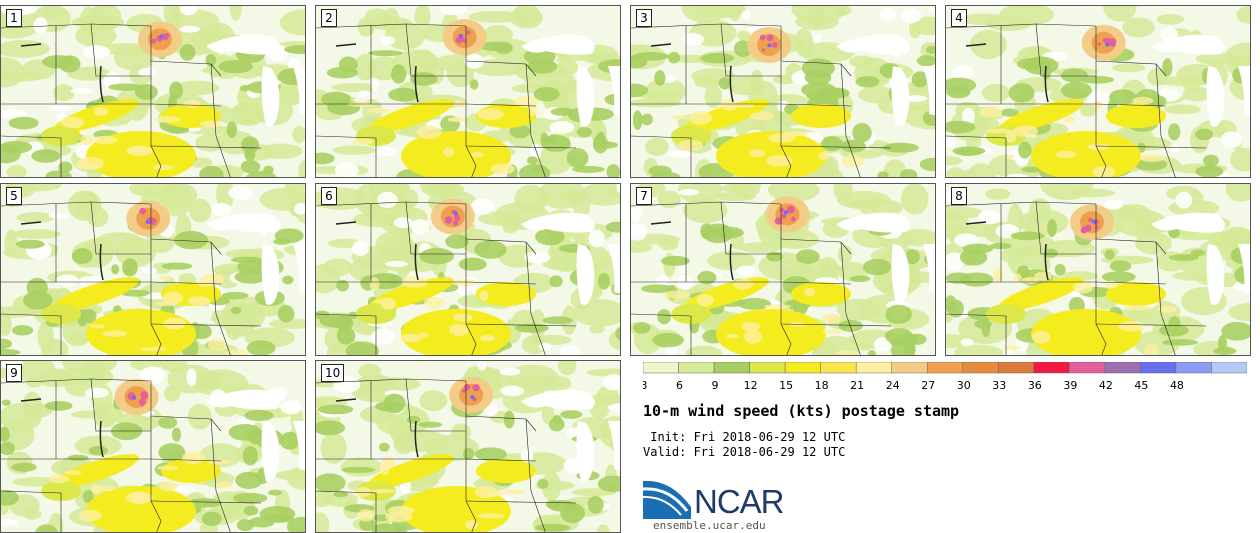 This screenshot has height=533, width=1260. What do you see at coordinates (329, 196) in the screenshot?
I see `member-number-label: 6` at bounding box center [329, 196].